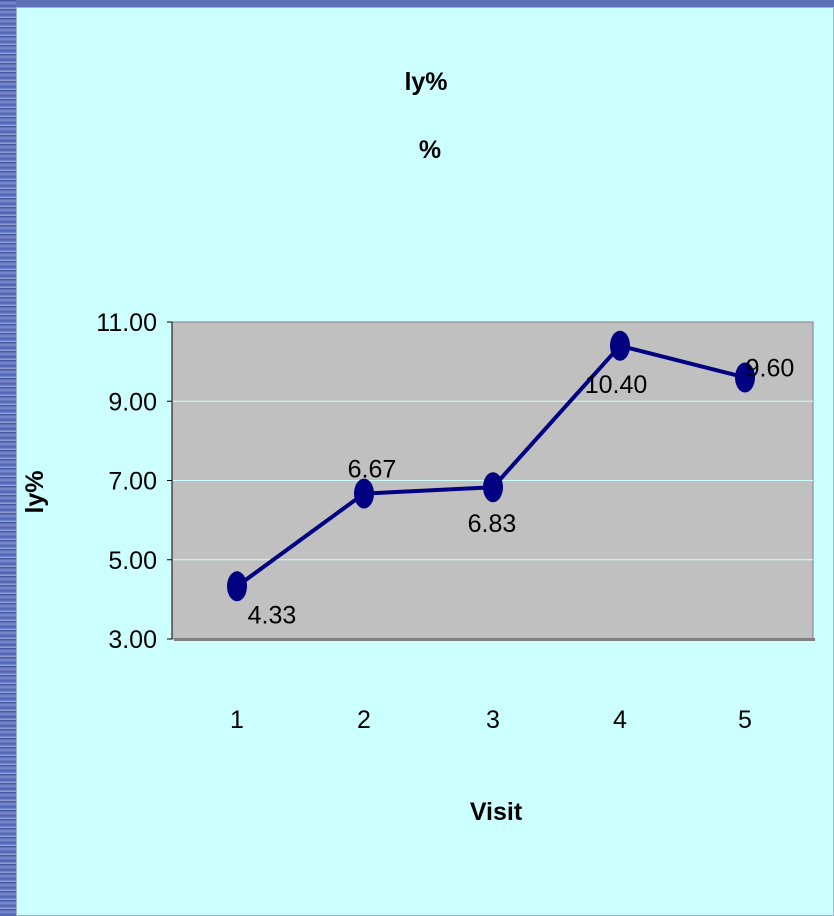 This screenshot has width=834, height=916. Describe the element at coordinates (496, 812) in the screenshot. I see `x-axis-label: Visit` at that location.